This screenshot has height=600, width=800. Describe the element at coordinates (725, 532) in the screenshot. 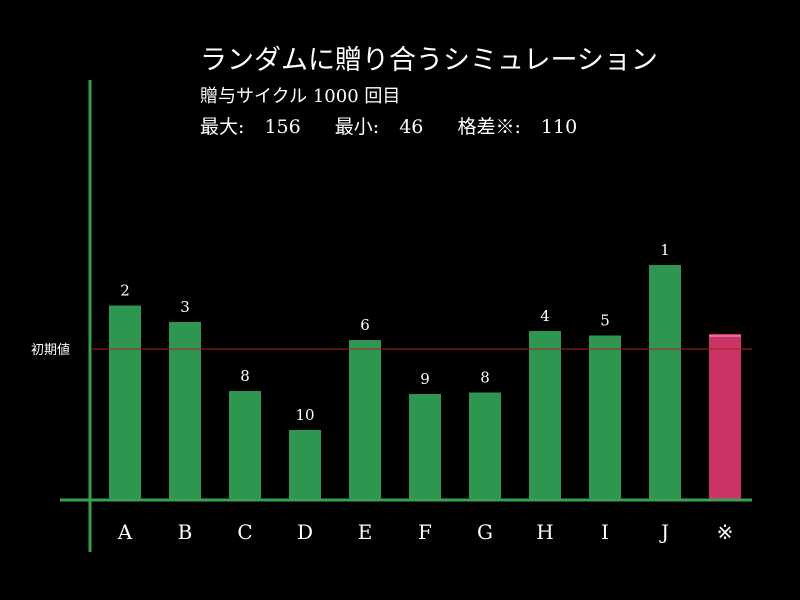

I see `category-label-gap: ※` at that location.